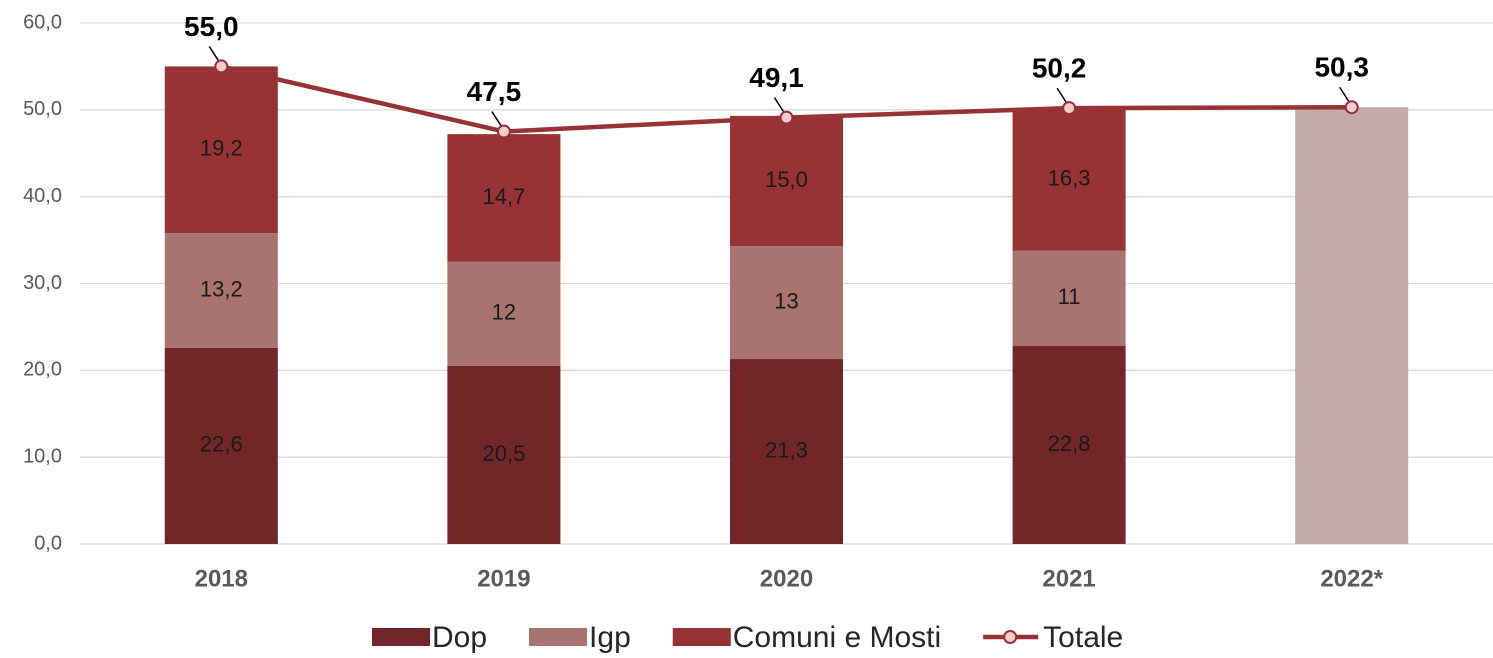  I want to click on x-tick-label: 2020, so click(786, 578).